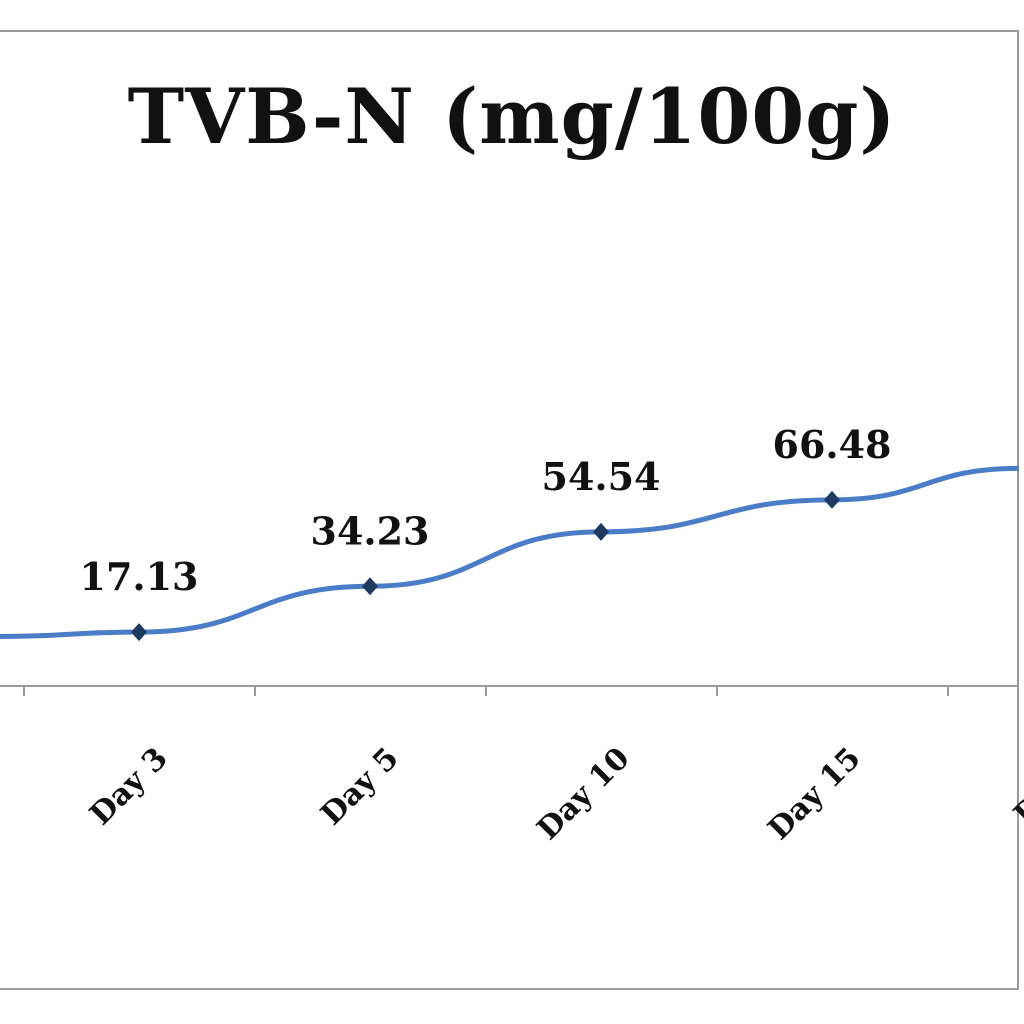 The height and width of the screenshot is (1024, 1024). What do you see at coordinates (370, 530) in the screenshot?
I see `data-label: 34.23` at bounding box center [370, 530].